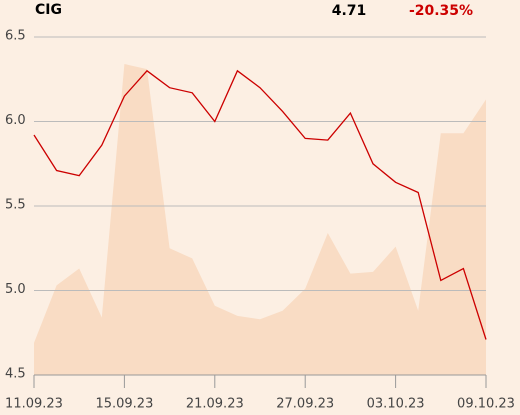 The width and height of the screenshot is (520, 415). I want to click on x-tick-label: 09.10.23, so click(486, 404).